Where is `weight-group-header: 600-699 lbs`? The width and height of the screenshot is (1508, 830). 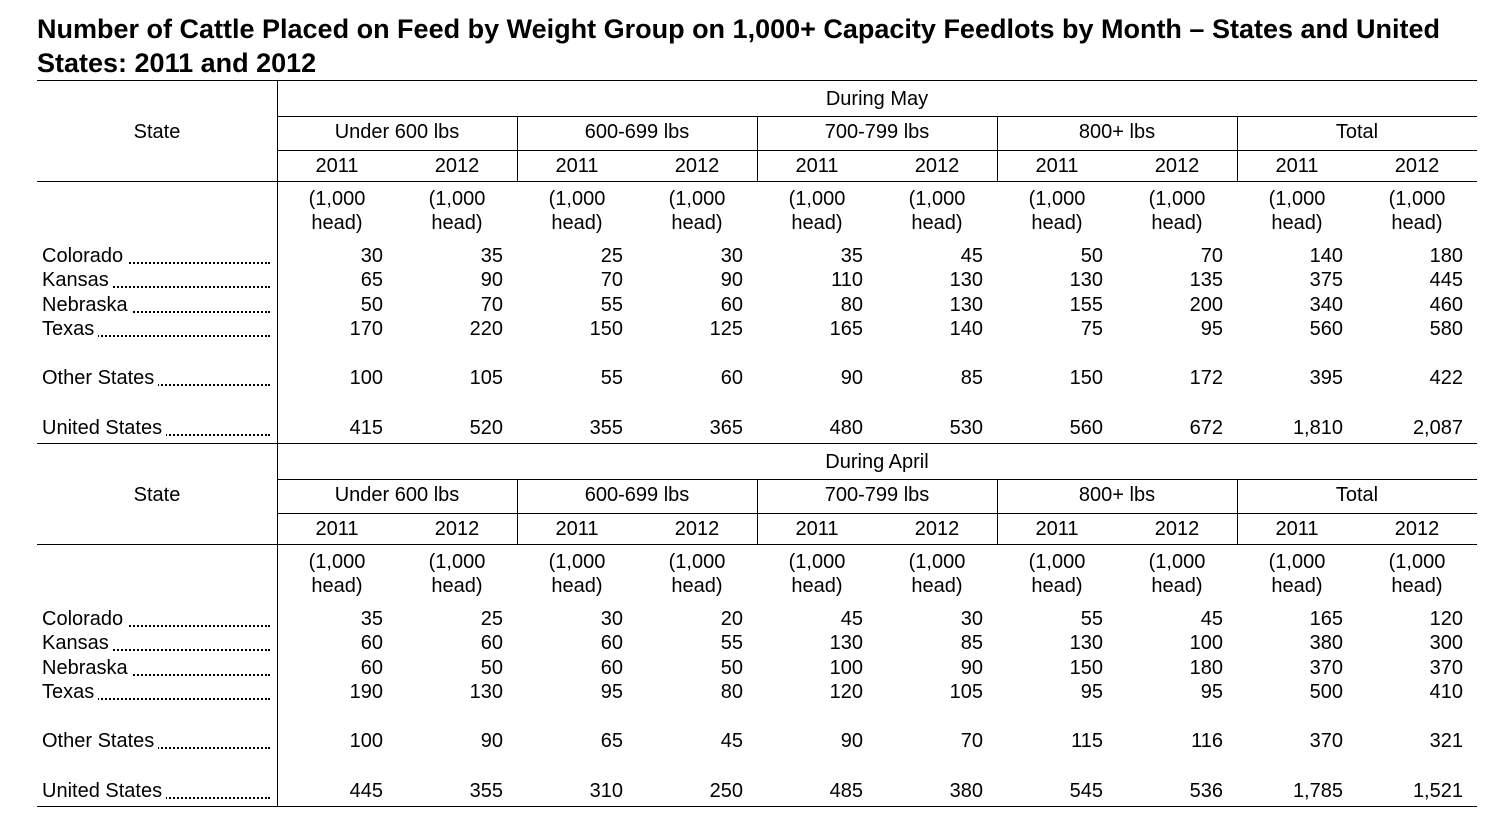
weight-group-header: 600-699 lbs is located at coordinates (637, 495).